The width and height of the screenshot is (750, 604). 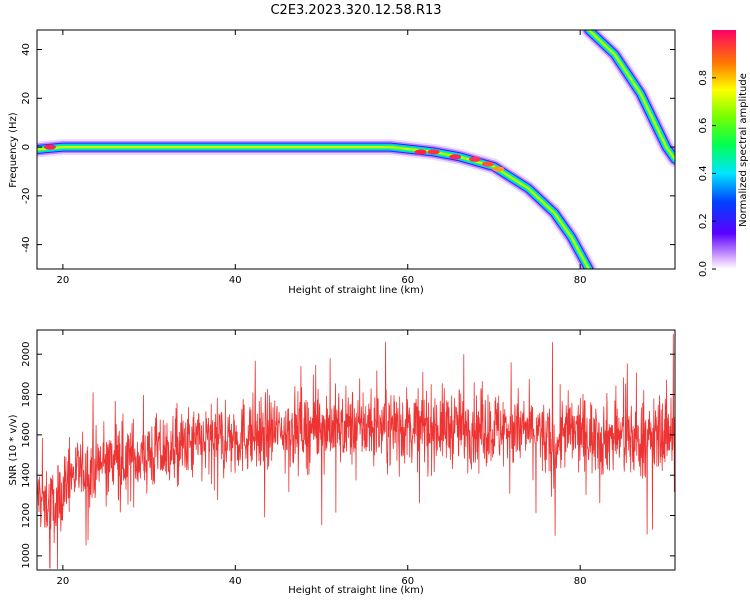 What do you see at coordinates (407, 280) in the screenshot?
I see `spectrogram-x-tick-label: 60` at bounding box center [407, 280].